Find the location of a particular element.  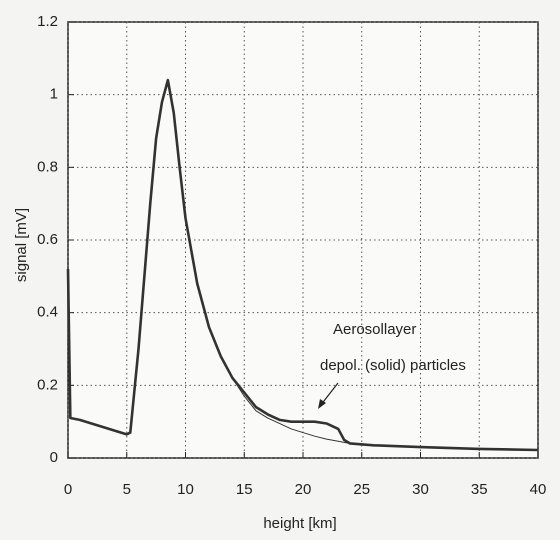

y-tick-label: 0 is located at coordinates (54, 457).